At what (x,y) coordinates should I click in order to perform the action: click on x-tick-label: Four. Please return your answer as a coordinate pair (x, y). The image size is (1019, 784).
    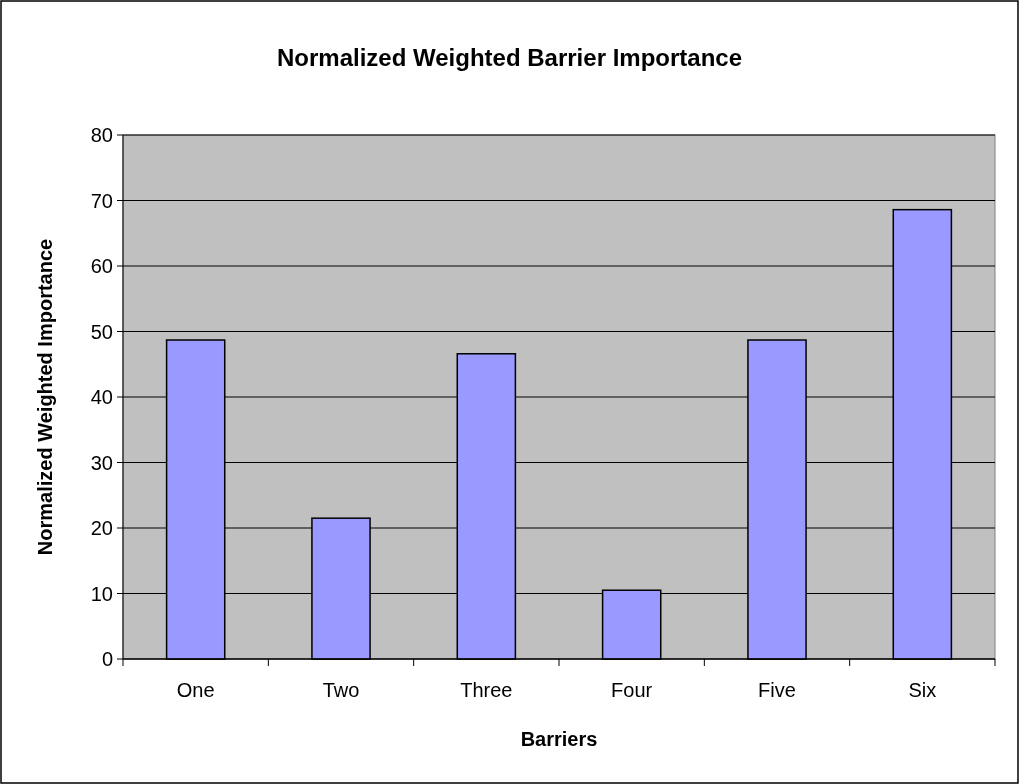
    Looking at the image, I should click on (632, 690).